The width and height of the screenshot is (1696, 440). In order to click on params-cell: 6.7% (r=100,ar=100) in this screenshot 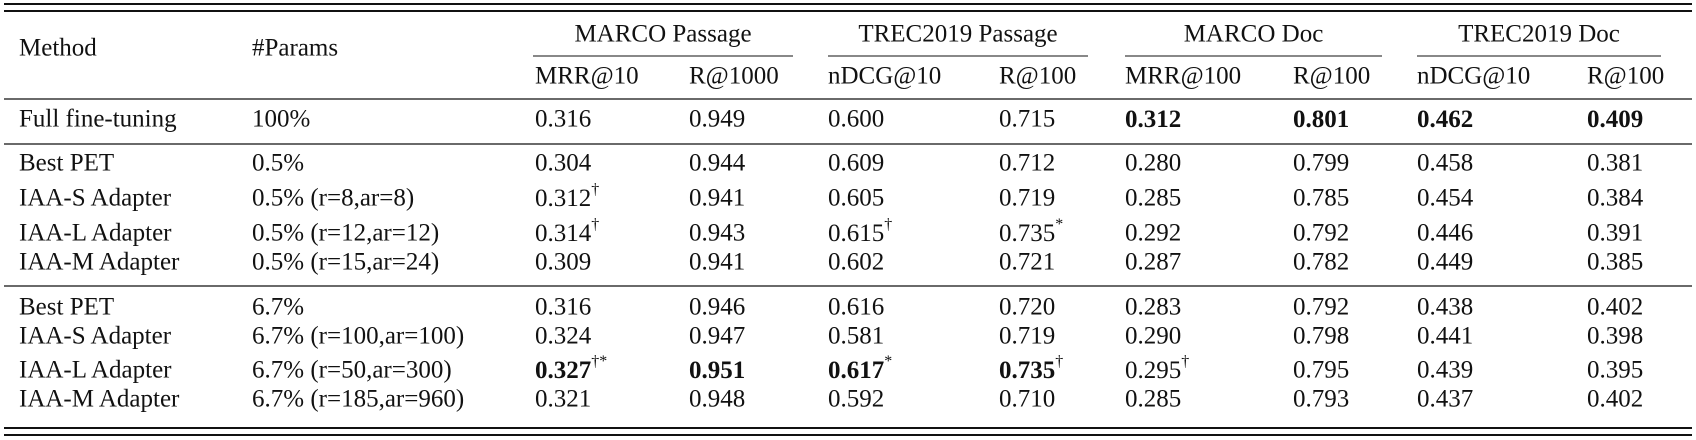, I will do `click(358, 336)`.